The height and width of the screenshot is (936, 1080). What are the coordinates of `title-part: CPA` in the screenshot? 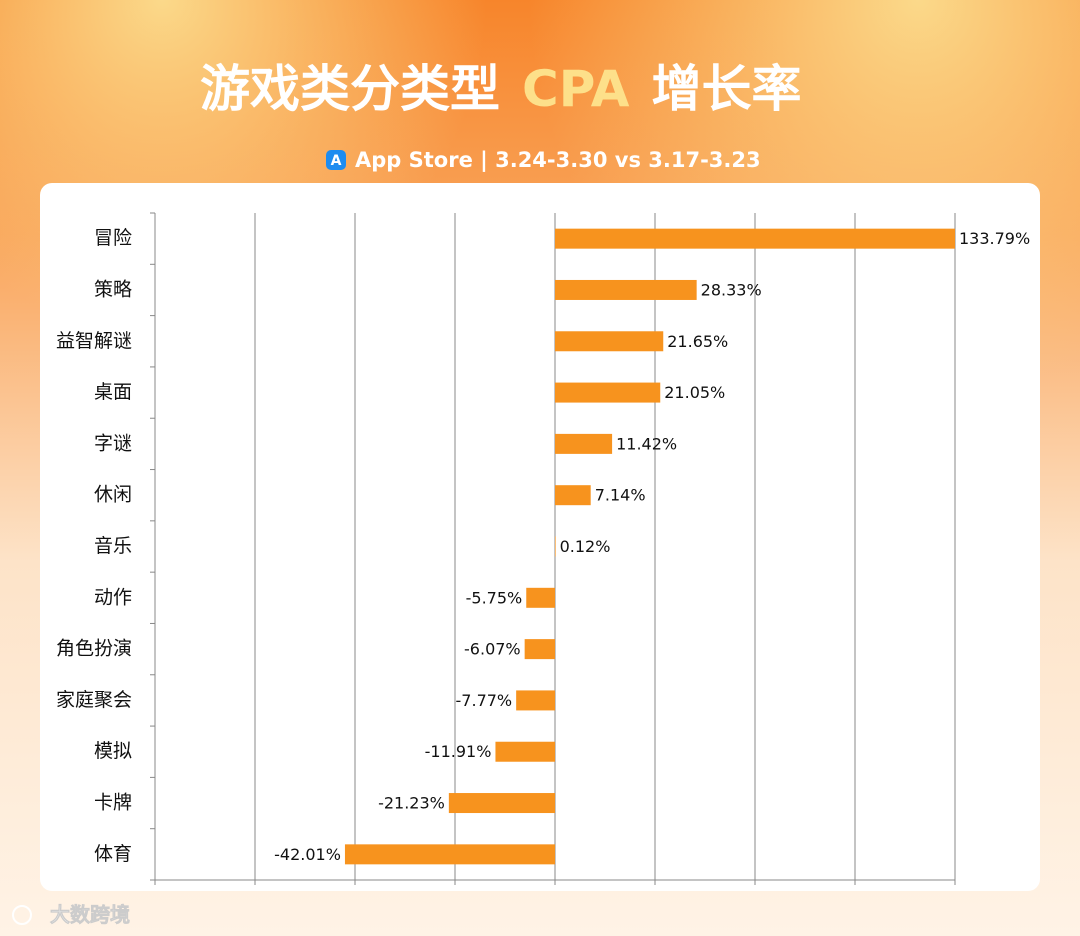 It's located at (576, 89).